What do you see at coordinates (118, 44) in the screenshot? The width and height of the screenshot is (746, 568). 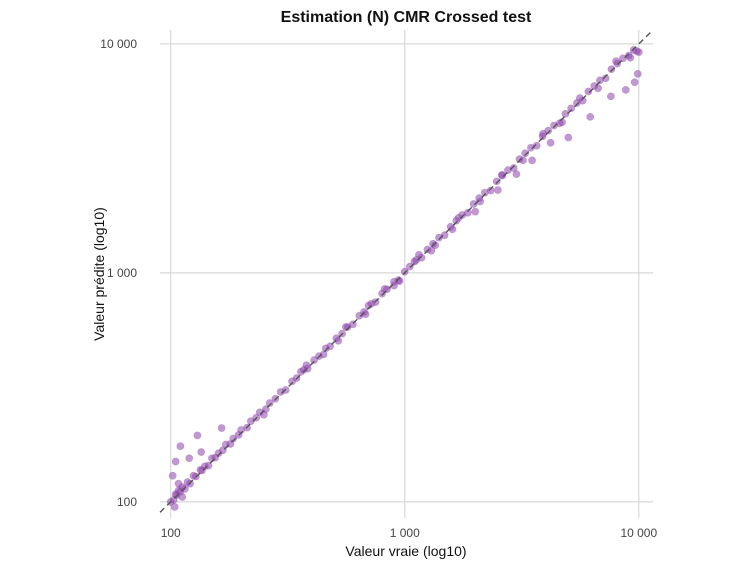 I see `y-tick-label: 10 000` at bounding box center [118, 44].